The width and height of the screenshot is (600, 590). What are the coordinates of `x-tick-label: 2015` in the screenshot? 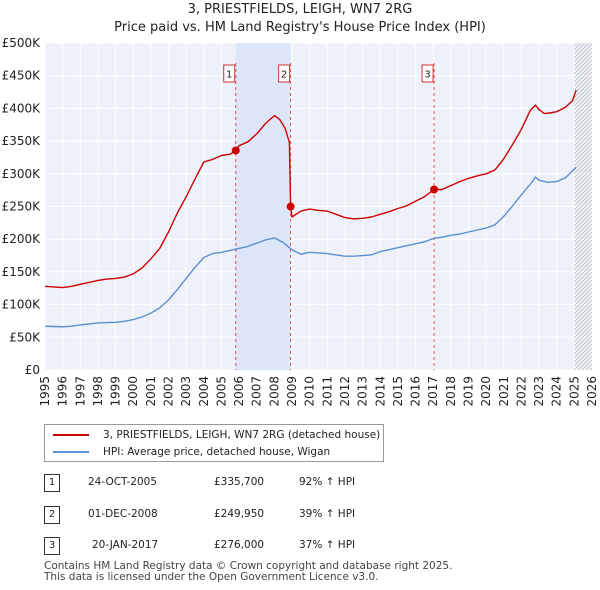 It's located at (398, 391).